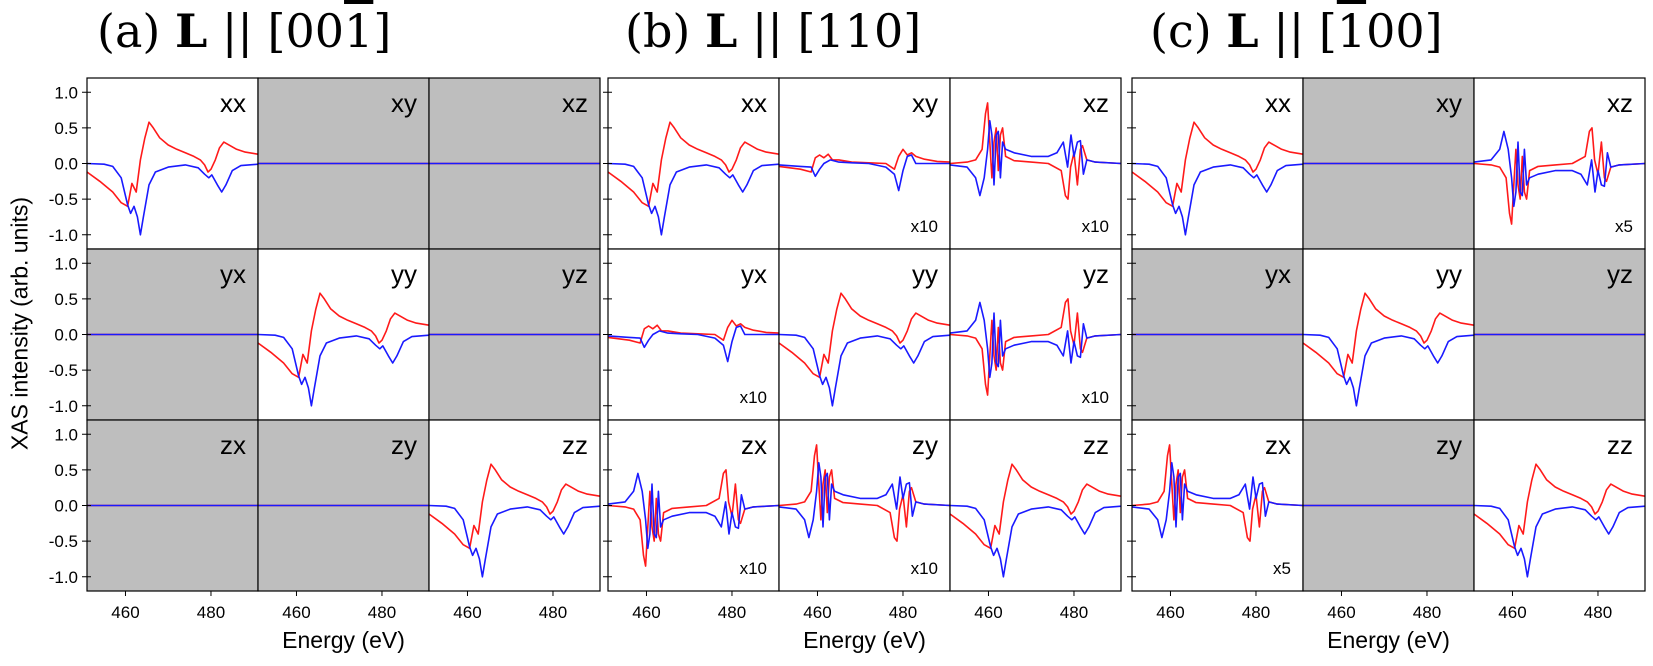 The image size is (1653, 666). What do you see at coordinates (1351, 31) in the screenshot?
I see `group-c-title-overbar: 1` at bounding box center [1351, 31].